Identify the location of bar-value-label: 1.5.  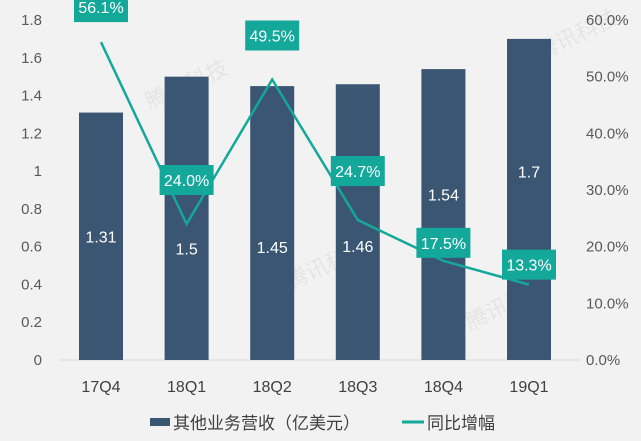
(186, 249).